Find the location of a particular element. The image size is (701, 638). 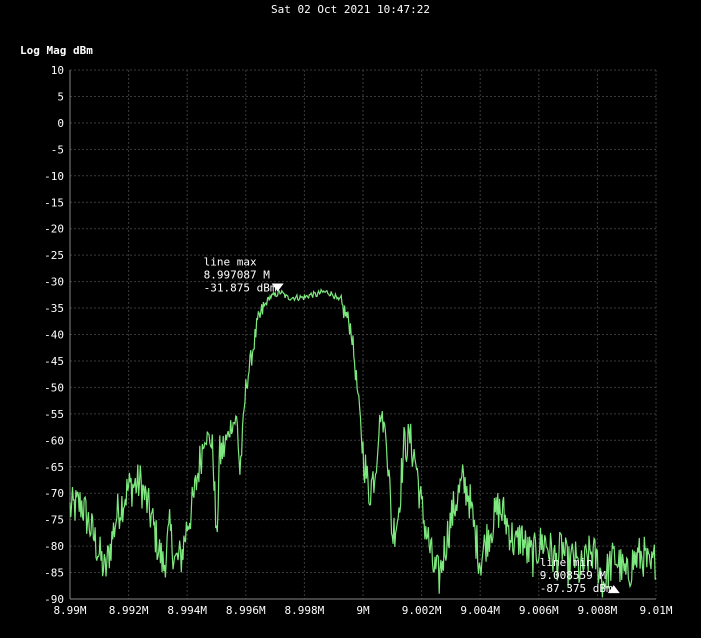

marker-value: -87.375 dBm is located at coordinates (576, 588).